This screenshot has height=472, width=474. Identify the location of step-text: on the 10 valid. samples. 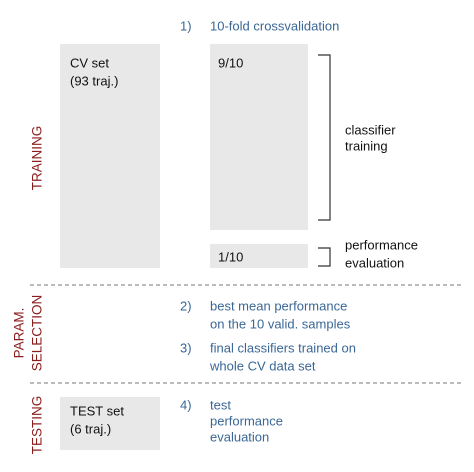
(280, 323).